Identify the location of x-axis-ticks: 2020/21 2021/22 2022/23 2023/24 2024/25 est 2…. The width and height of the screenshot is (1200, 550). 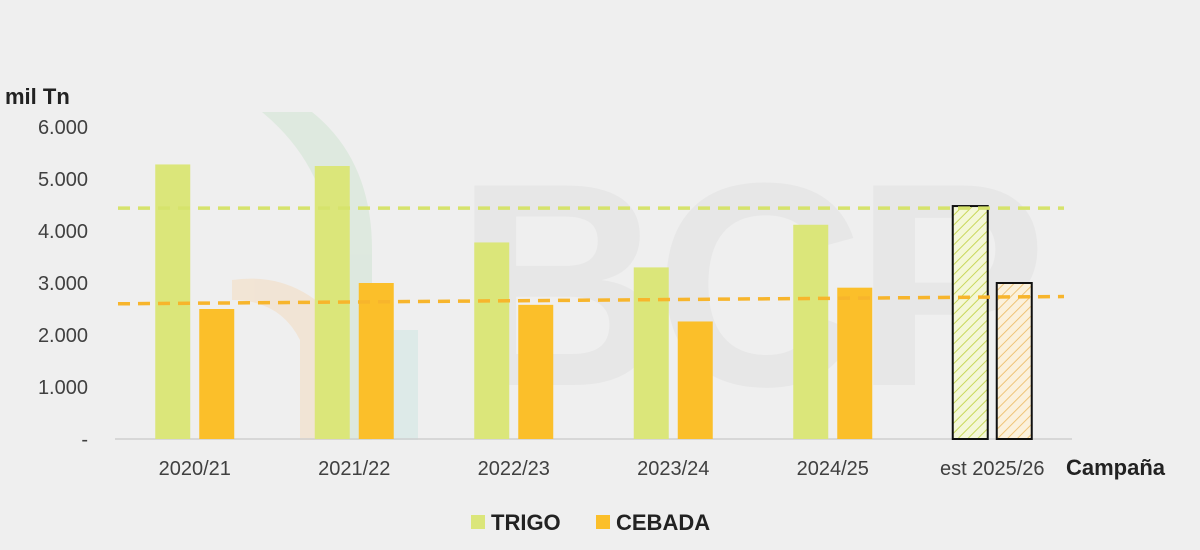
(602, 469).